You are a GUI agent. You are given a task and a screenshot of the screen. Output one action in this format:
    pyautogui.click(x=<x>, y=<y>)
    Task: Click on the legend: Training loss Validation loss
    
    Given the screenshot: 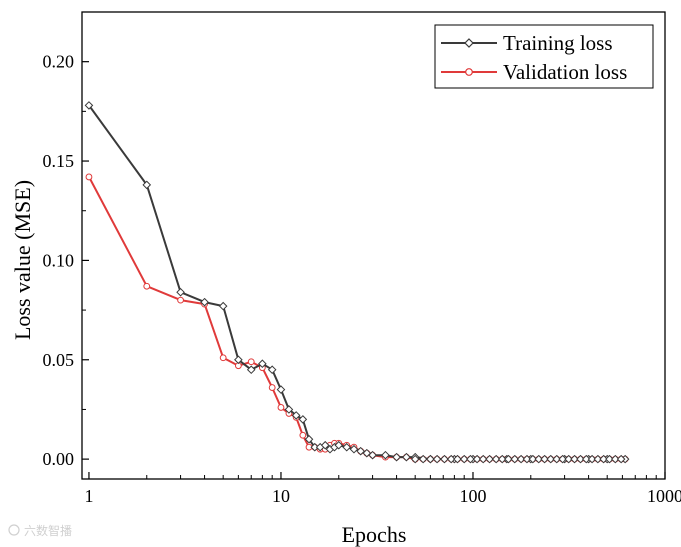 What is the action you would take?
    pyautogui.click(x=544, y=56)
    